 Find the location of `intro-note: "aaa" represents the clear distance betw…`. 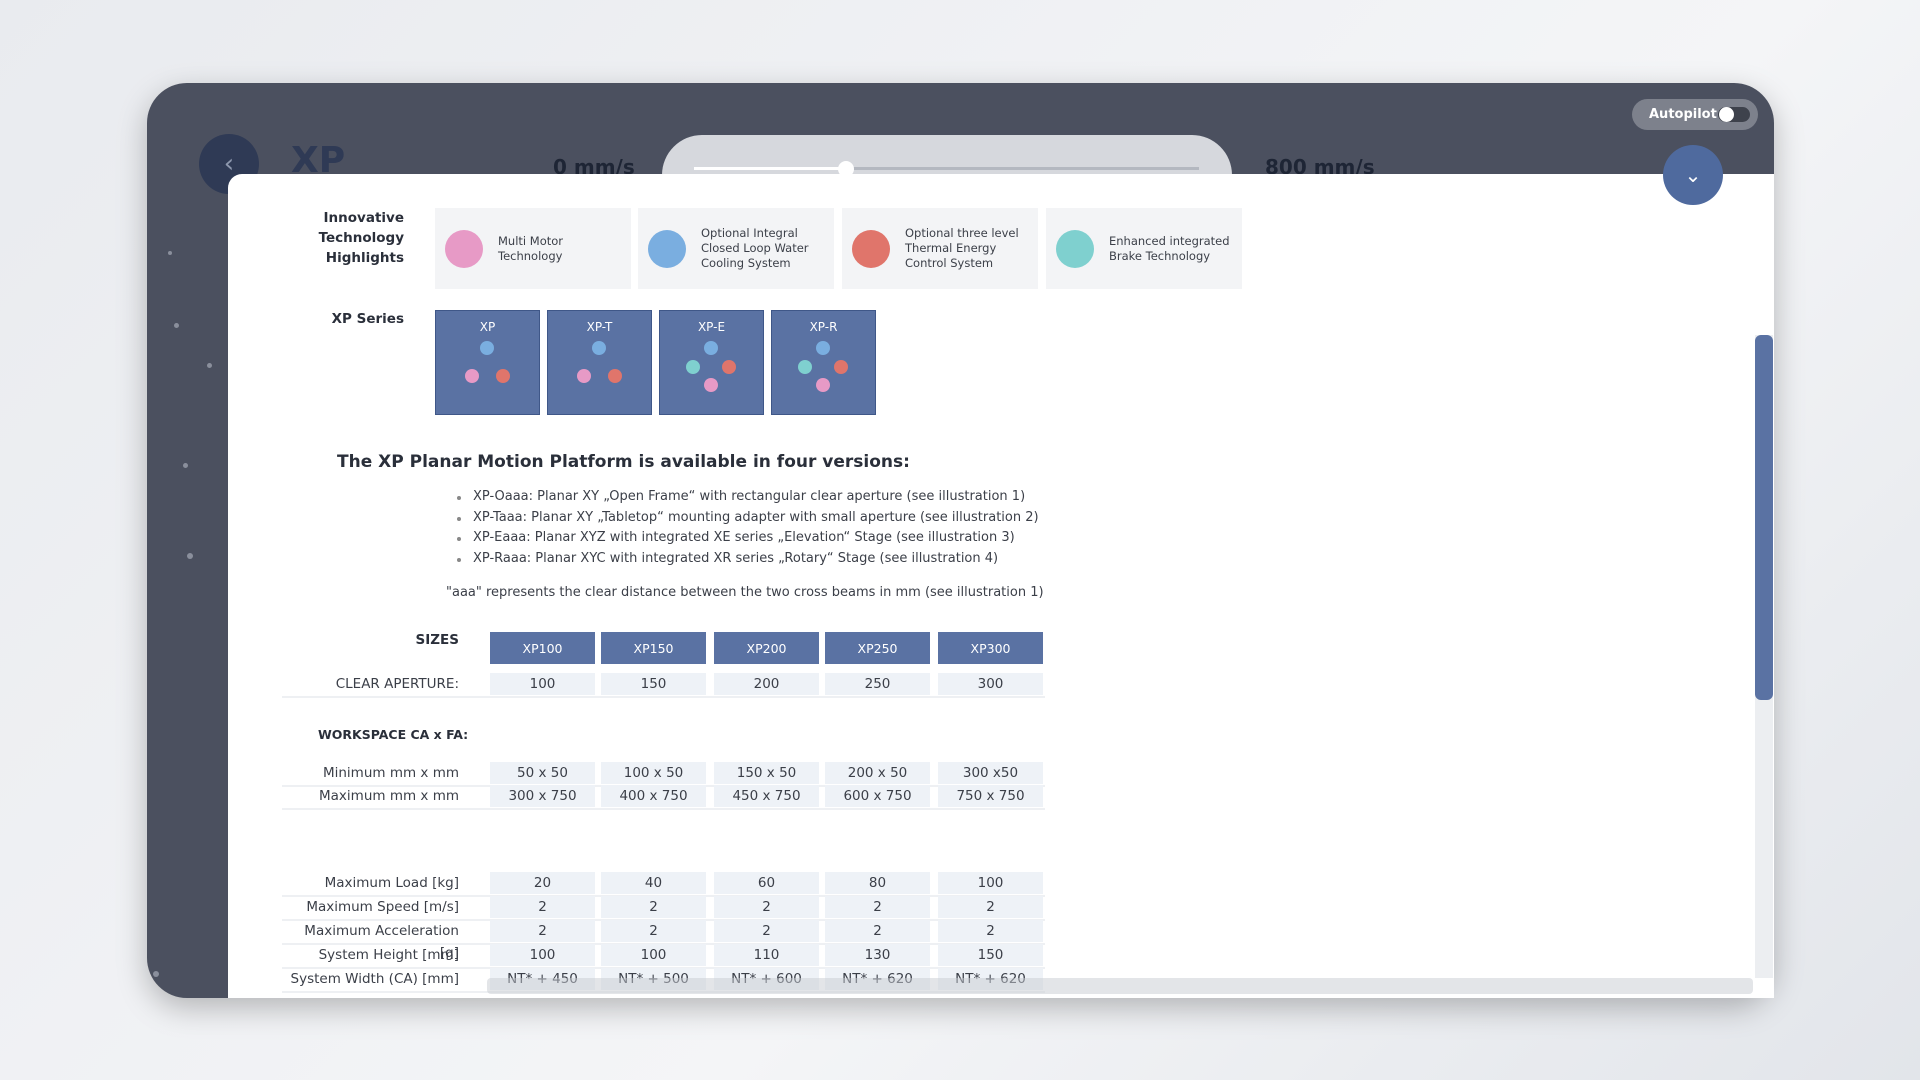

intro-note: "aaa" represents the clear distance betw… is located at coordinates (745, 592).